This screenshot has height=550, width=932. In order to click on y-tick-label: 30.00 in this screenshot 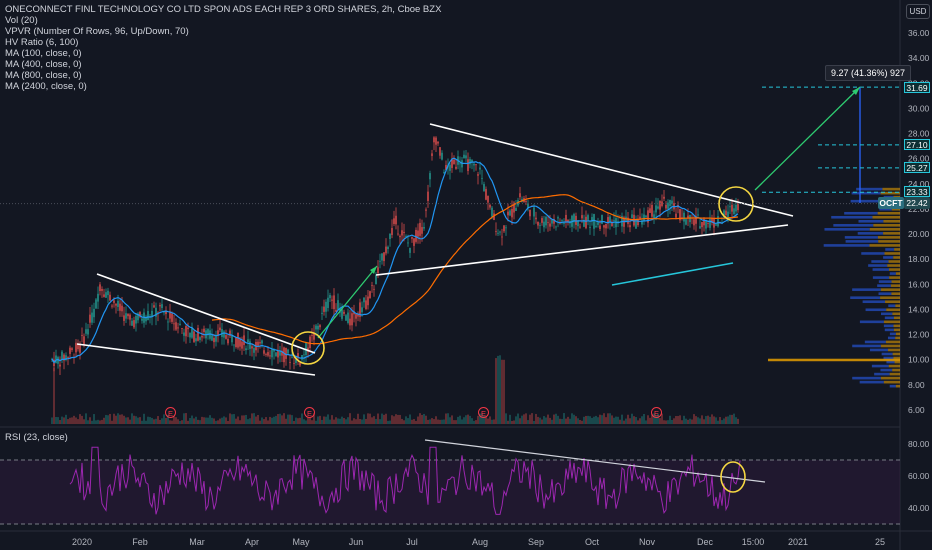, I will do `click(919, 108)`.